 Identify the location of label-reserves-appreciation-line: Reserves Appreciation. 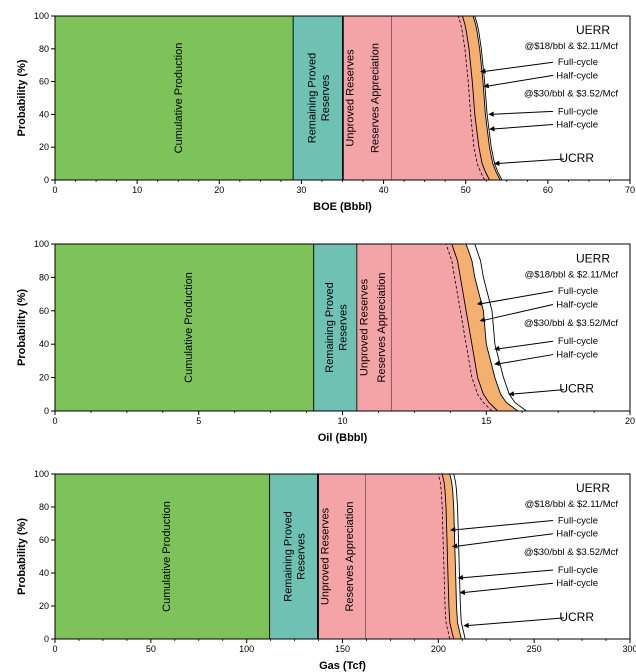
(350, 556).